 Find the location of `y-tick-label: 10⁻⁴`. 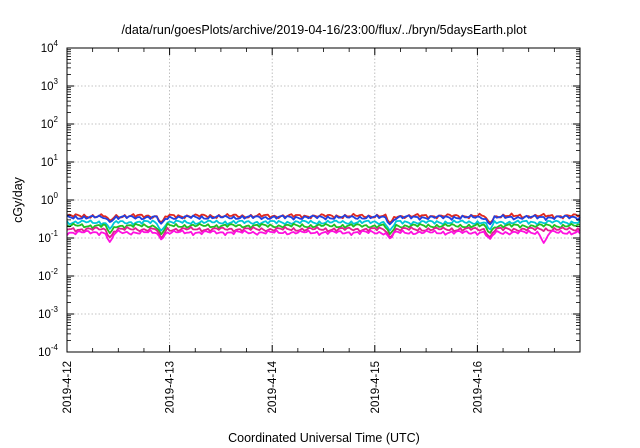

y-tick-label: 10⁻⁴ is located at coordinates (48, 351).